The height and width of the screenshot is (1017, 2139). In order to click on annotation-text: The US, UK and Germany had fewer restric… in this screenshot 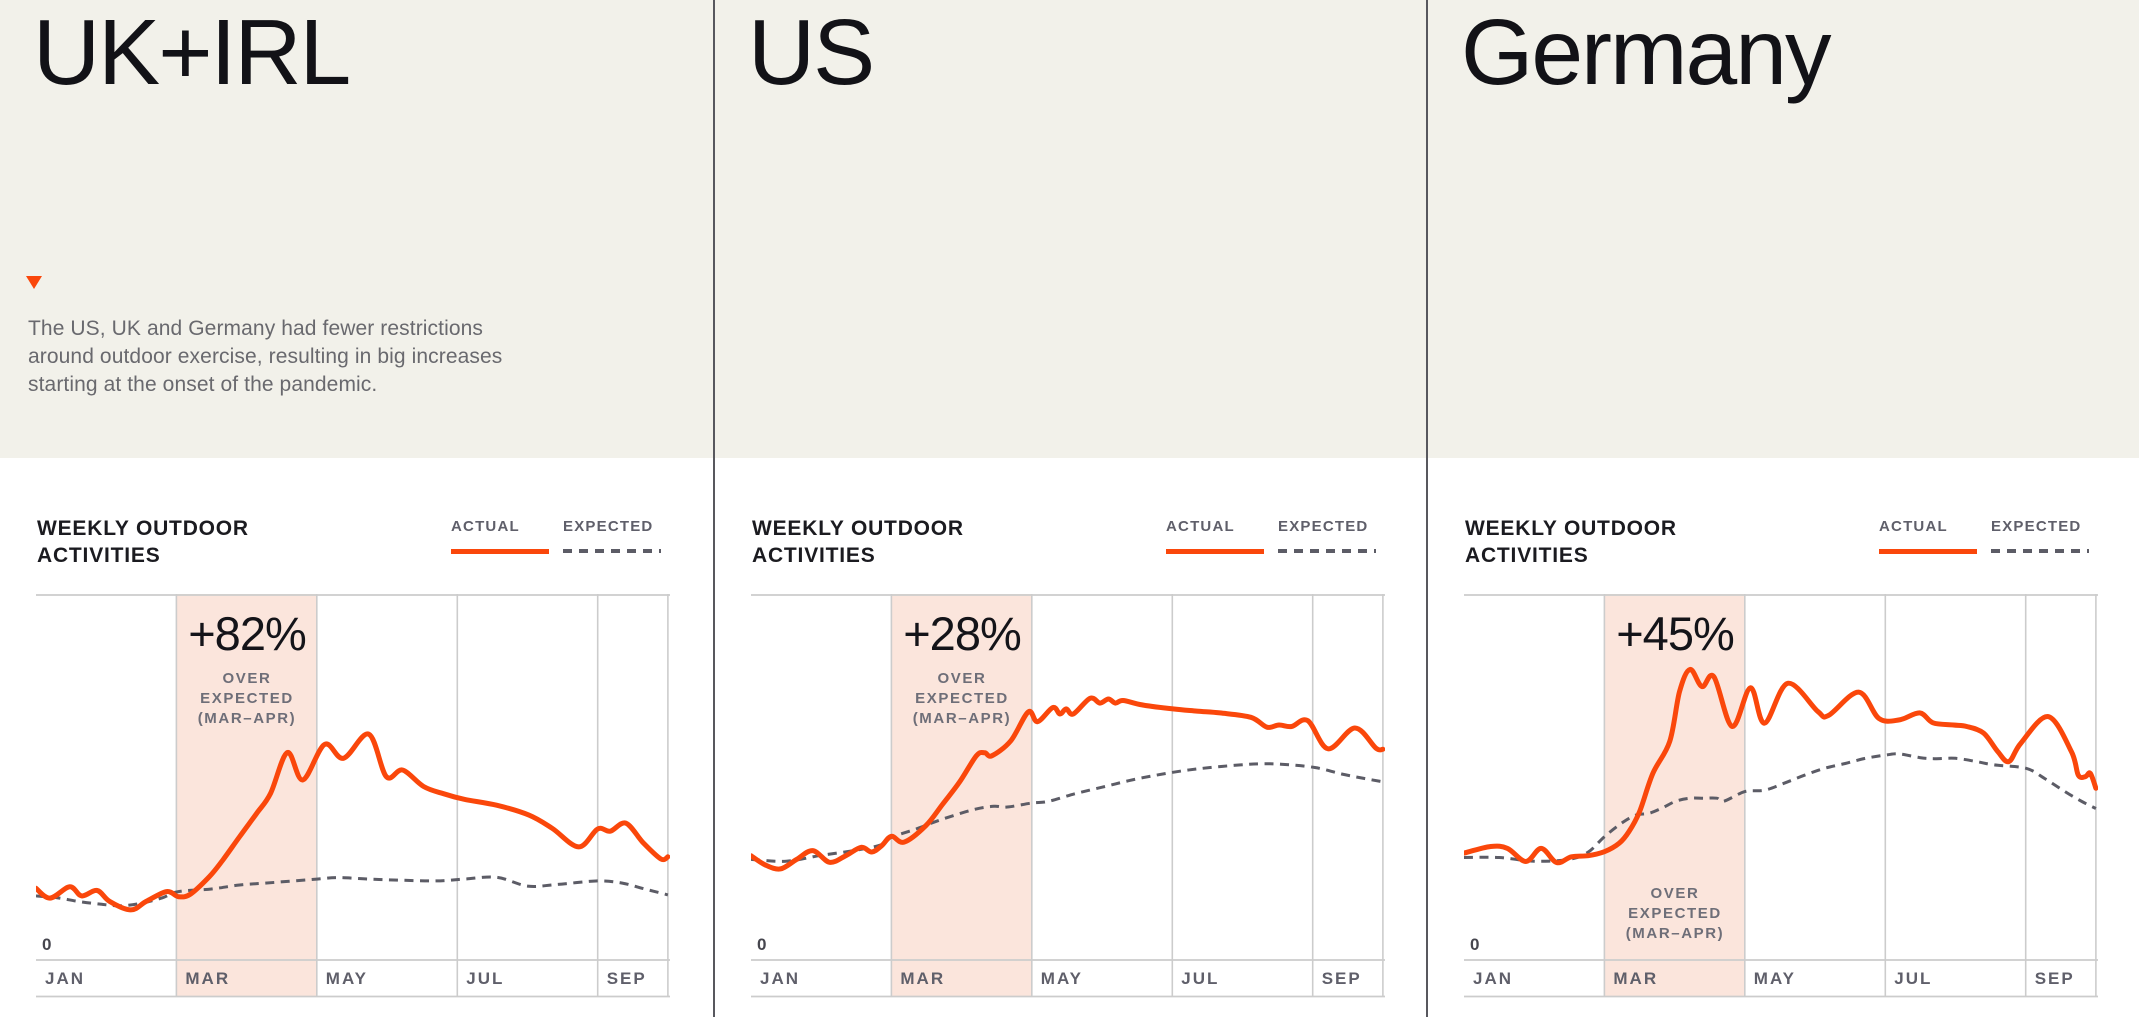, I will do `click(265, 356)`.